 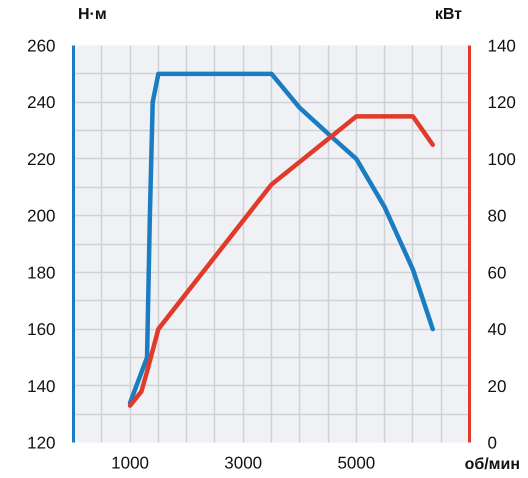 What do you see at coordinates (41, 330) in the screenshot?
I see `y-tick-label: 160` at bounding box center [41, 330].